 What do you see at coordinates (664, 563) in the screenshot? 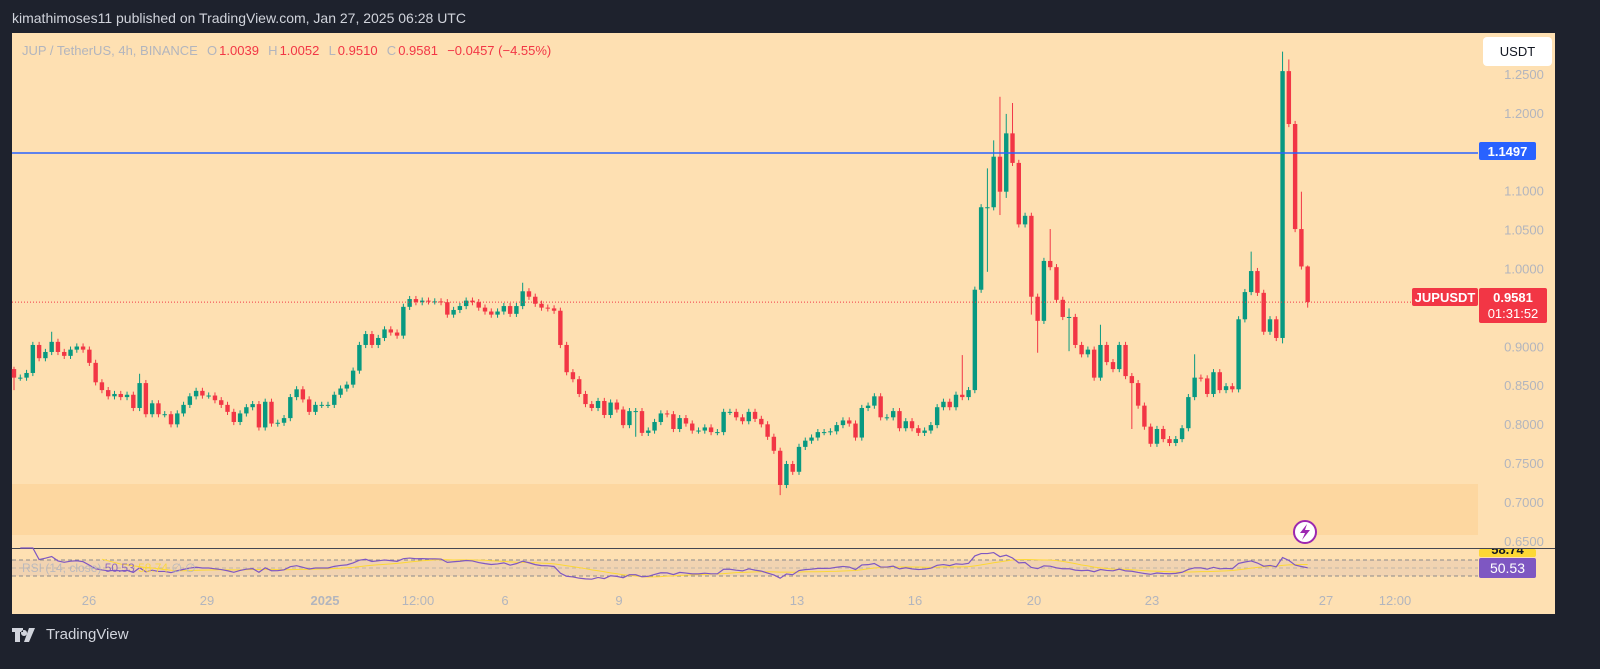
I see `rsi-line` at bounding box center [664, 563].